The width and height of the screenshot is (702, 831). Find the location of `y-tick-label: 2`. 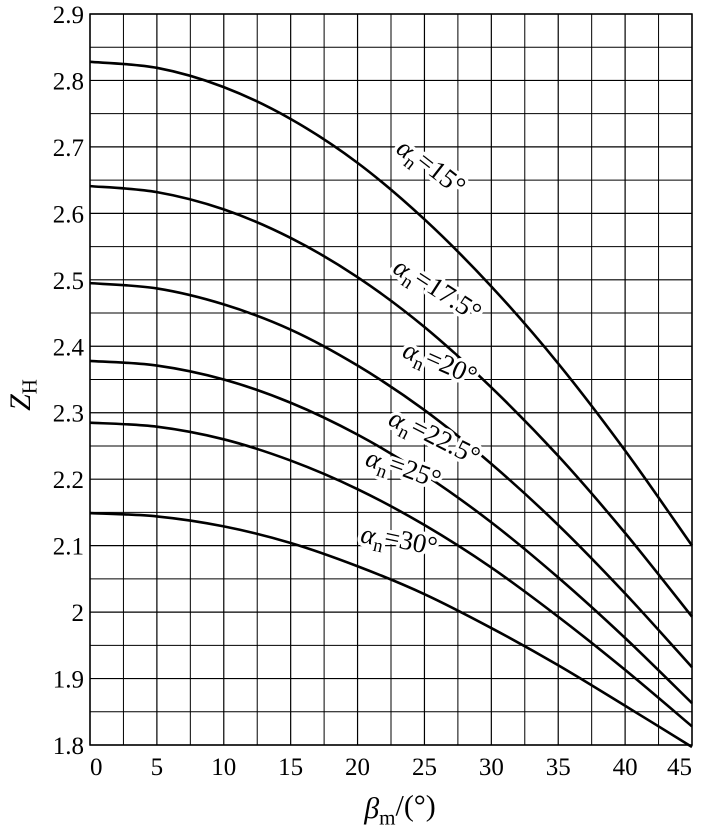

y-tick-label: 2 is located at coordinates (78, 613).